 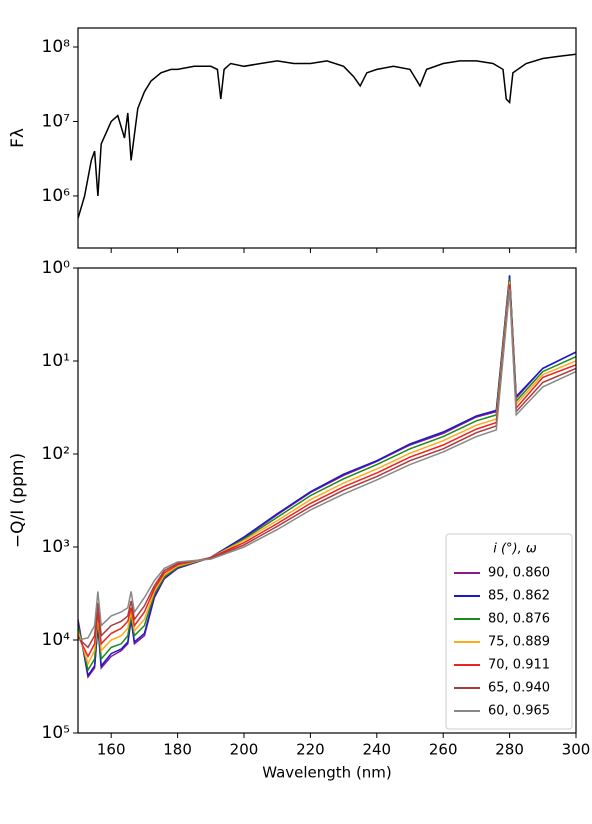 What do you see at coordinates (519, 596) in the screenshot?
I see `legend-label: 85, 0.862` at bounding box center [519, 596].